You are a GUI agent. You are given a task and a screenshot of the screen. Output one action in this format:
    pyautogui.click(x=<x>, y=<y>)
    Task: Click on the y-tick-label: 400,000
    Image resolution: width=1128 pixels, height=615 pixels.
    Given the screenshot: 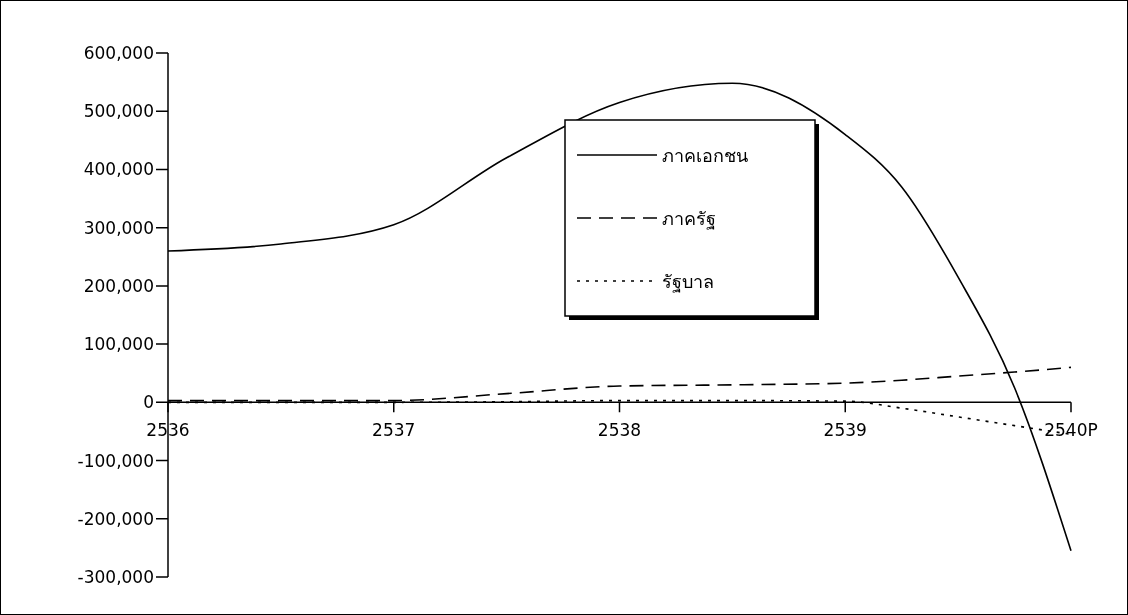 What is the action you would take?
    pyautogui.click(x=118, y=169)
    